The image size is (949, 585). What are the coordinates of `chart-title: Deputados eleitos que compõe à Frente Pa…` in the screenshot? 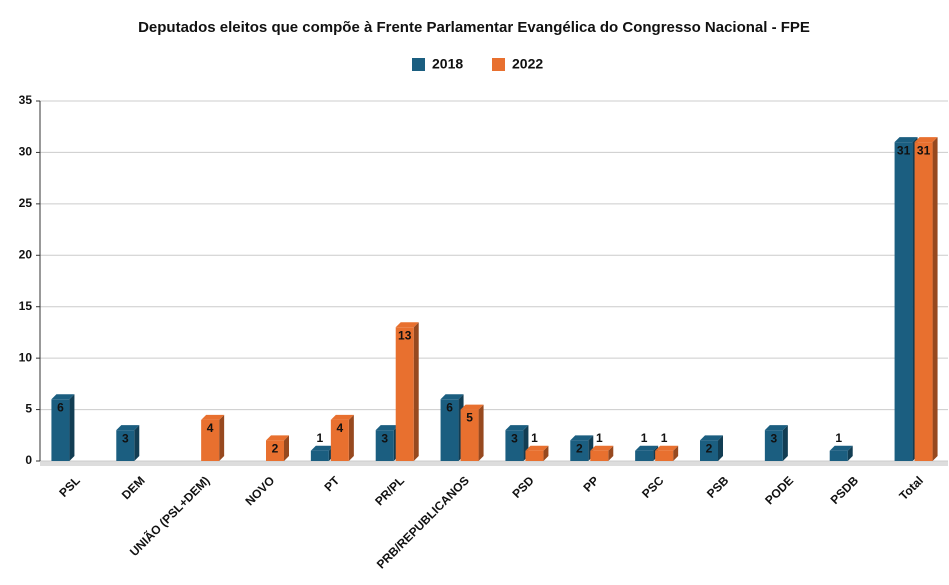 It's located at (474, 27).